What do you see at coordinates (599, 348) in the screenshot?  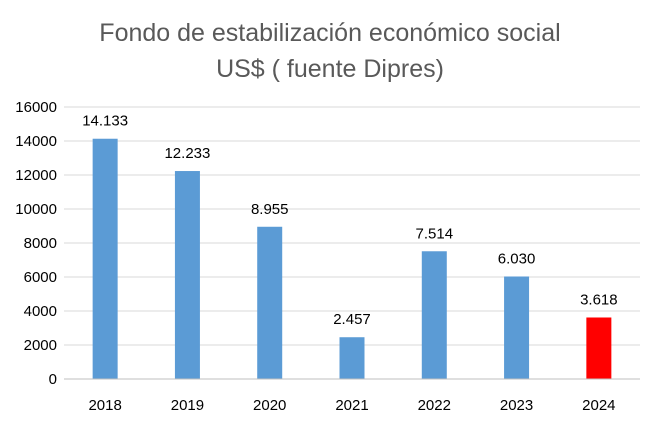 I see `bar-2024` at bounding box center [599, 348].